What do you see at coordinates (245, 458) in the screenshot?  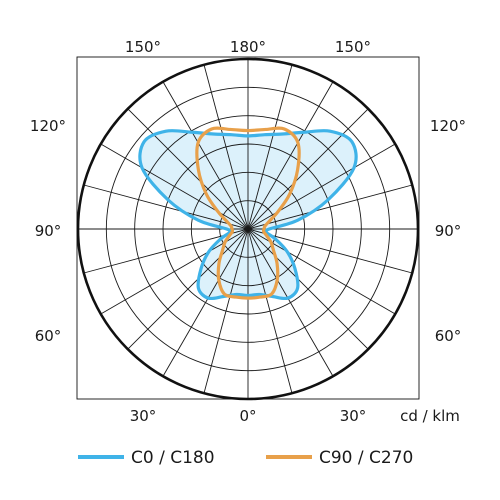 I see `legend: C0 / C180 C90 / C270` at bounding box center [245, 458].